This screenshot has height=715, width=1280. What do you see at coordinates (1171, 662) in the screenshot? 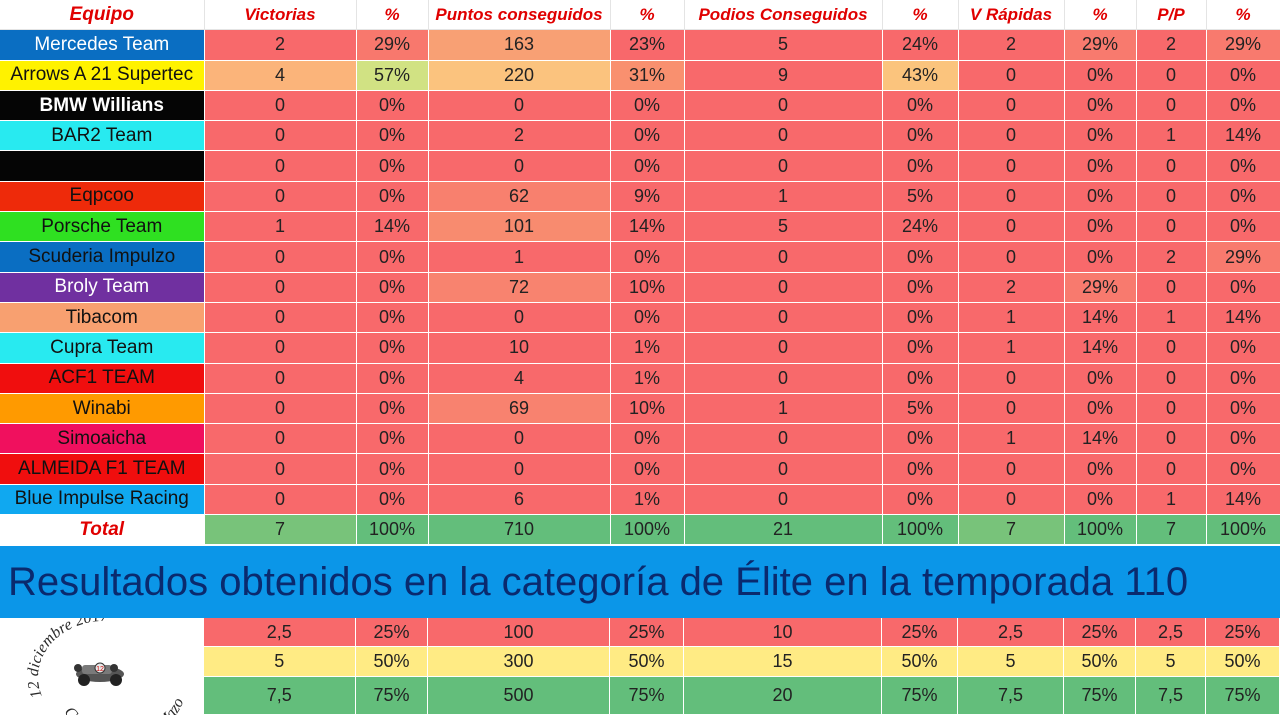
I see `reference-pp: 5` at bounding box center [1171, 662].